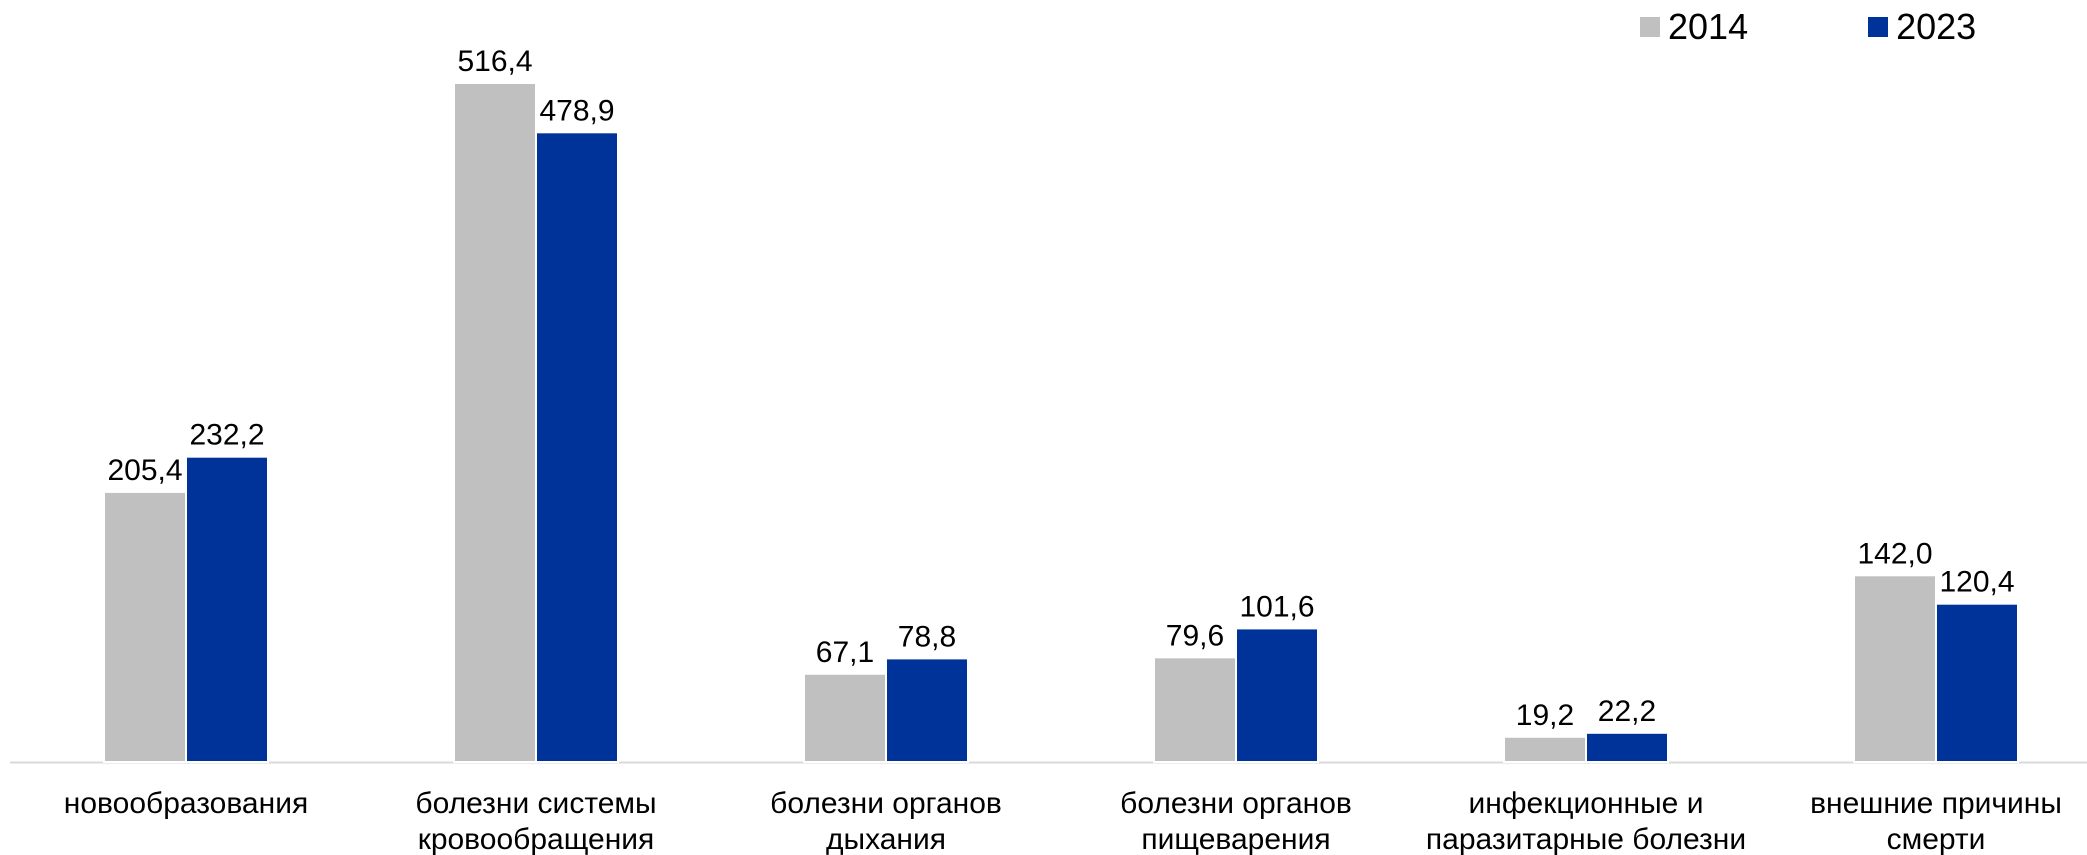 Image resolution: width=2087 pixels, height=855 pixels. What do you see at coordinates (845, 652) in the screenshot?
I see `data-label-2014-2: 67,1` at bounding box center [845, 652].